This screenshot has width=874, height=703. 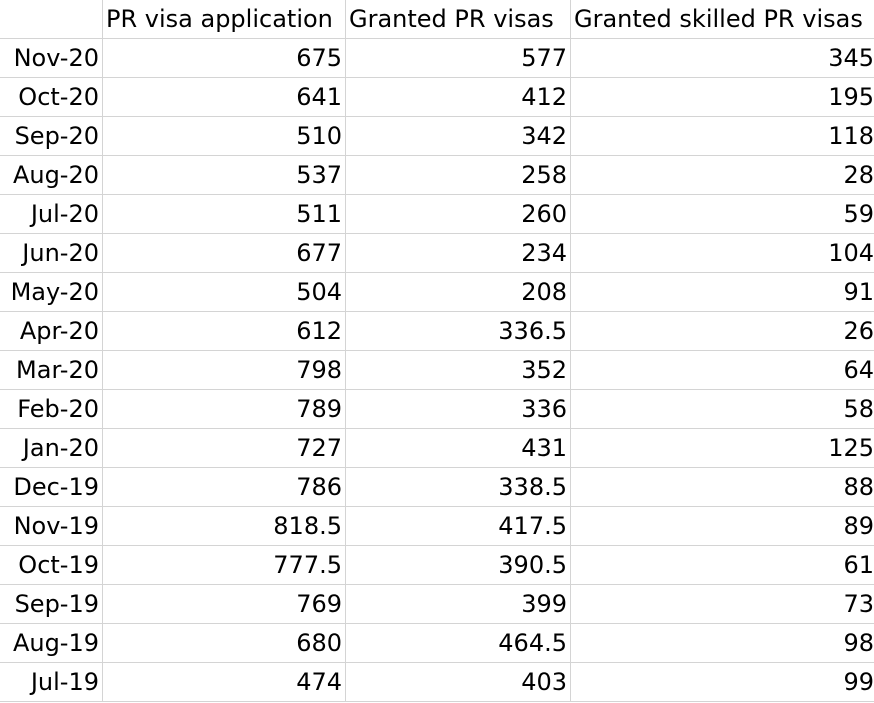 I want to click on granted-cell: 258, so click(x=458, y=175).